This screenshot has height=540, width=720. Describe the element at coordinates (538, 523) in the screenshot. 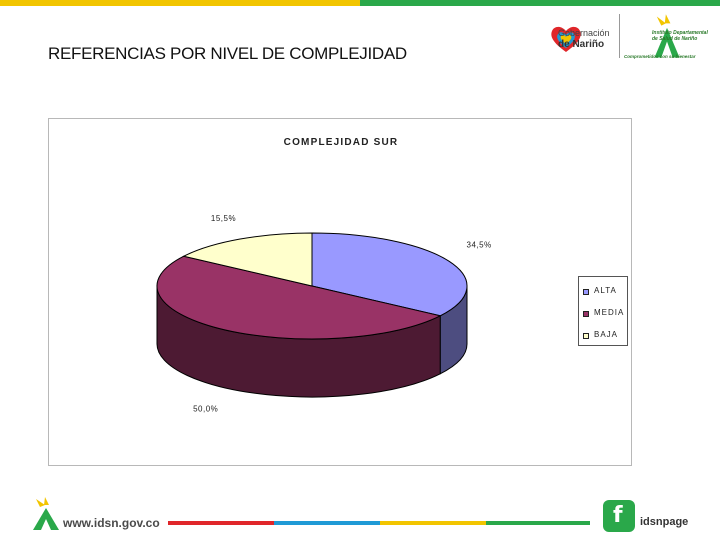

I see `footer-line-green` at that location.